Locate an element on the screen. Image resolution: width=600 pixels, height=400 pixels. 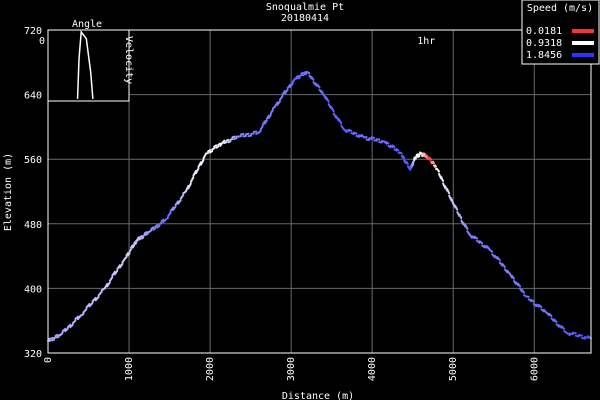
inset-title: Angle is located at coordinates (87, 24).